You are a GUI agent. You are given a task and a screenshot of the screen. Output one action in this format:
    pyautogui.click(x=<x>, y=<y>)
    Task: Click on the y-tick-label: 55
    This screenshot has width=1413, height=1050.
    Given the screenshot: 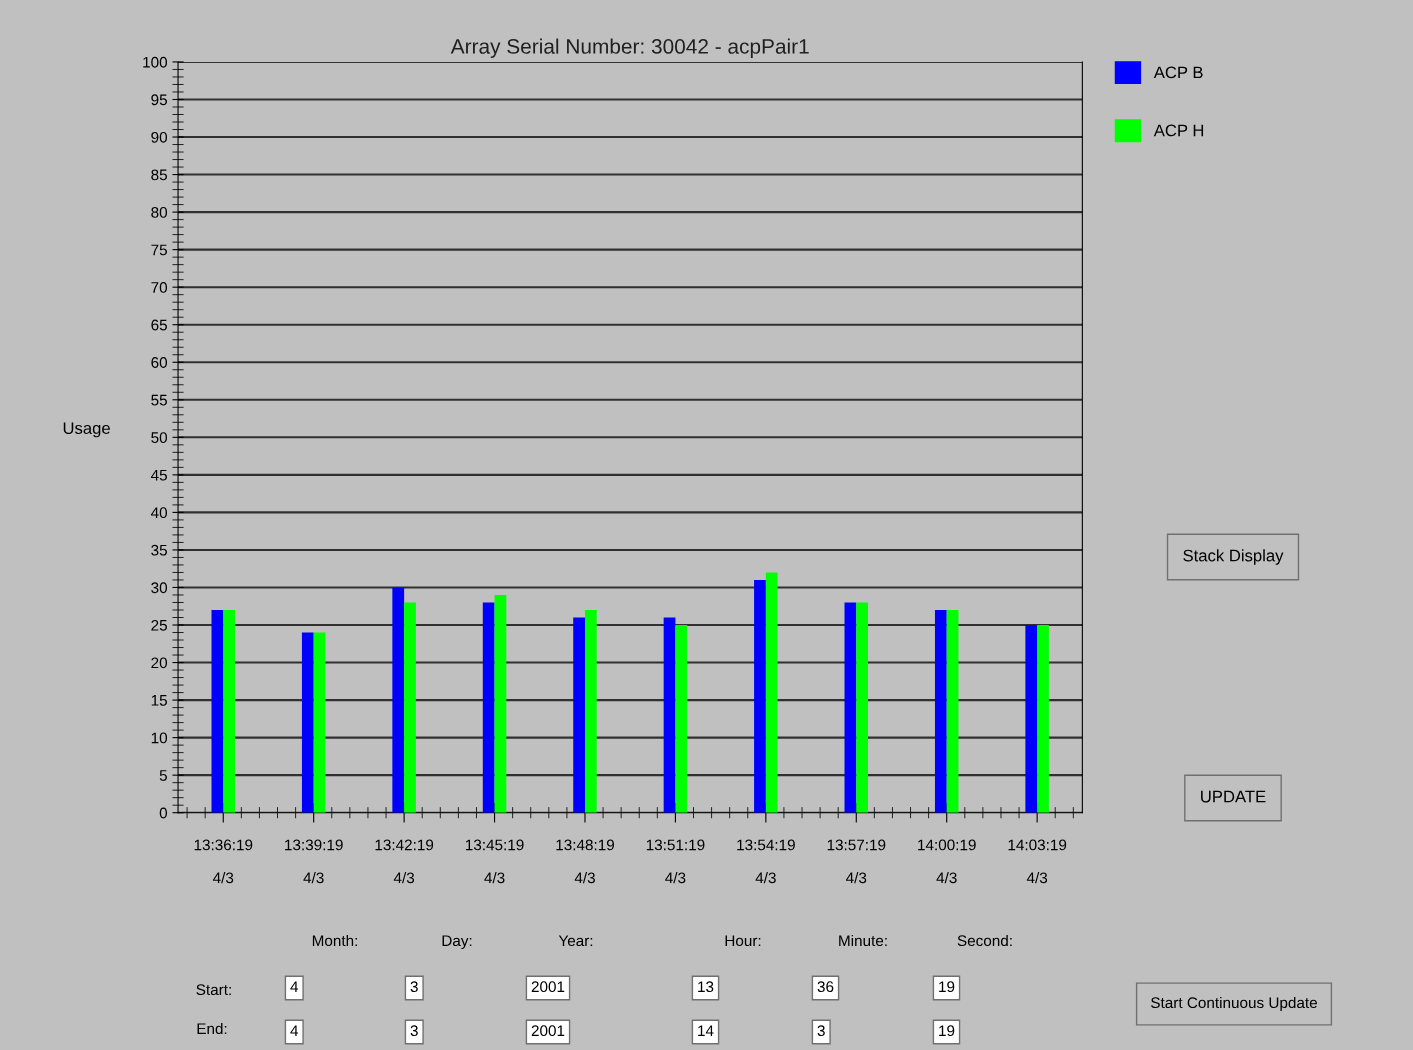 What is the action you would take?
    pyautogui.click(x=159, y=400)
    